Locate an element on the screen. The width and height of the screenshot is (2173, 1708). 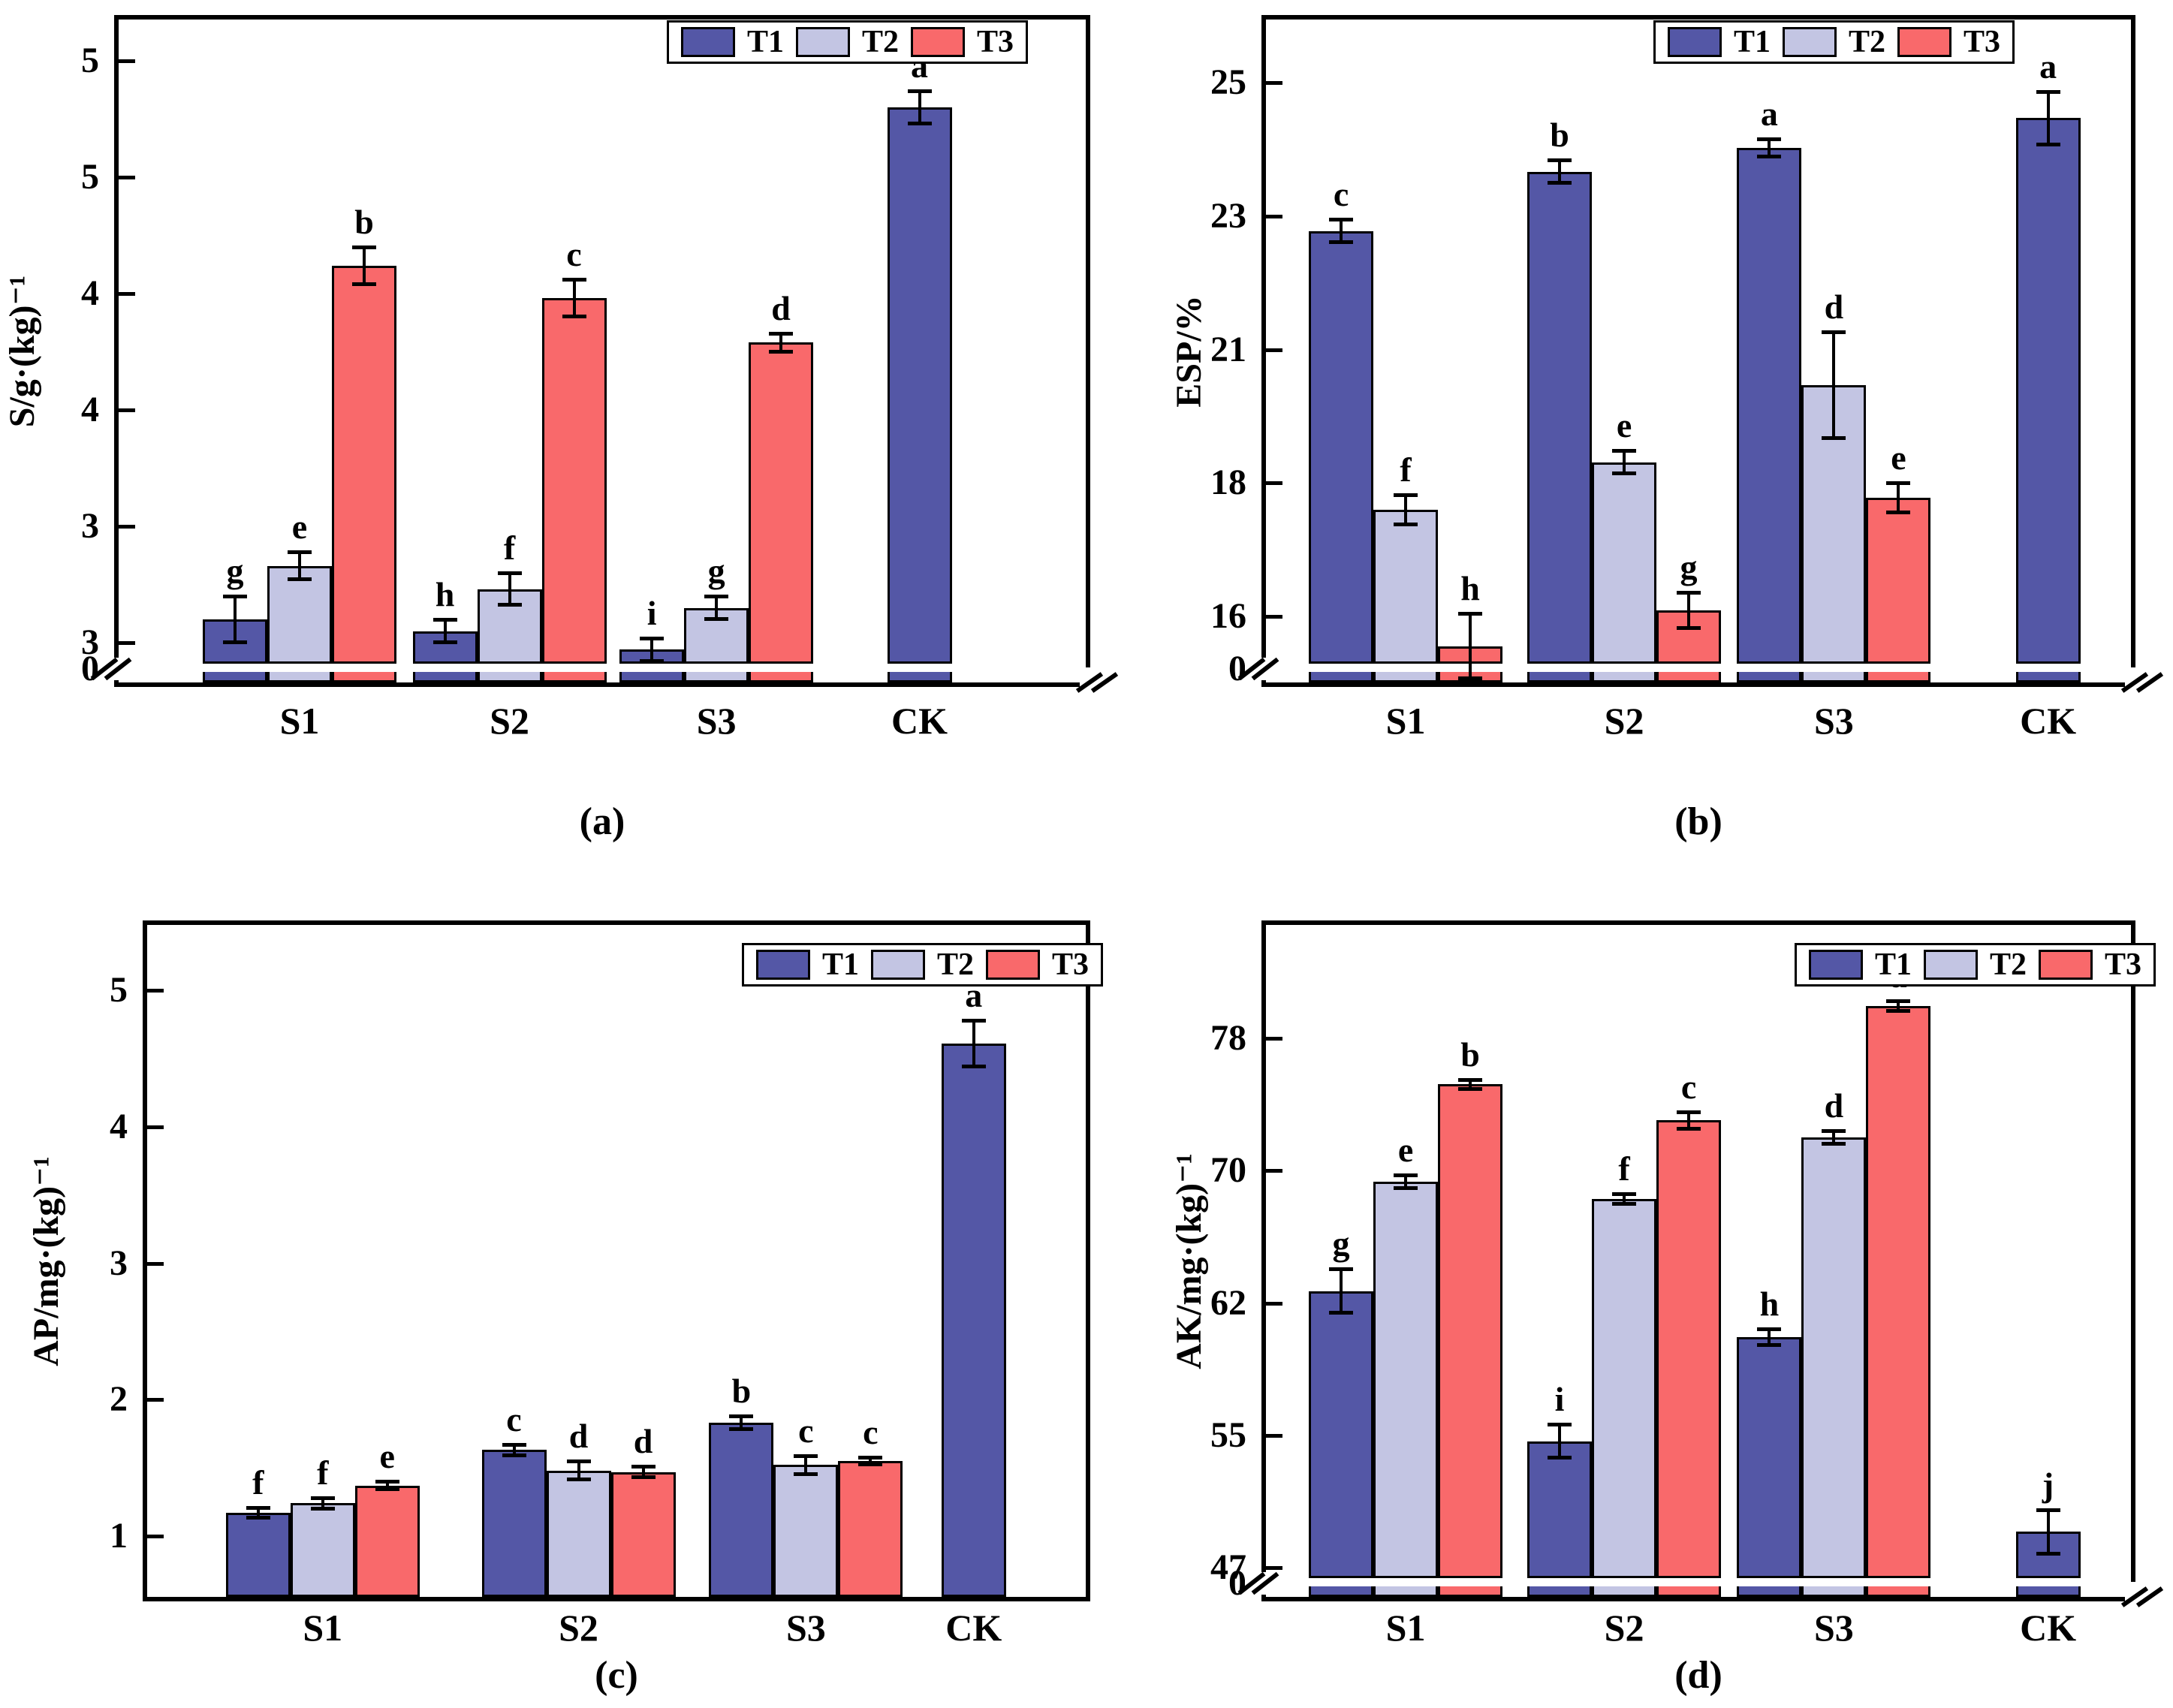
x-label-a-S2: S2 is located at coordinates (509, 721).